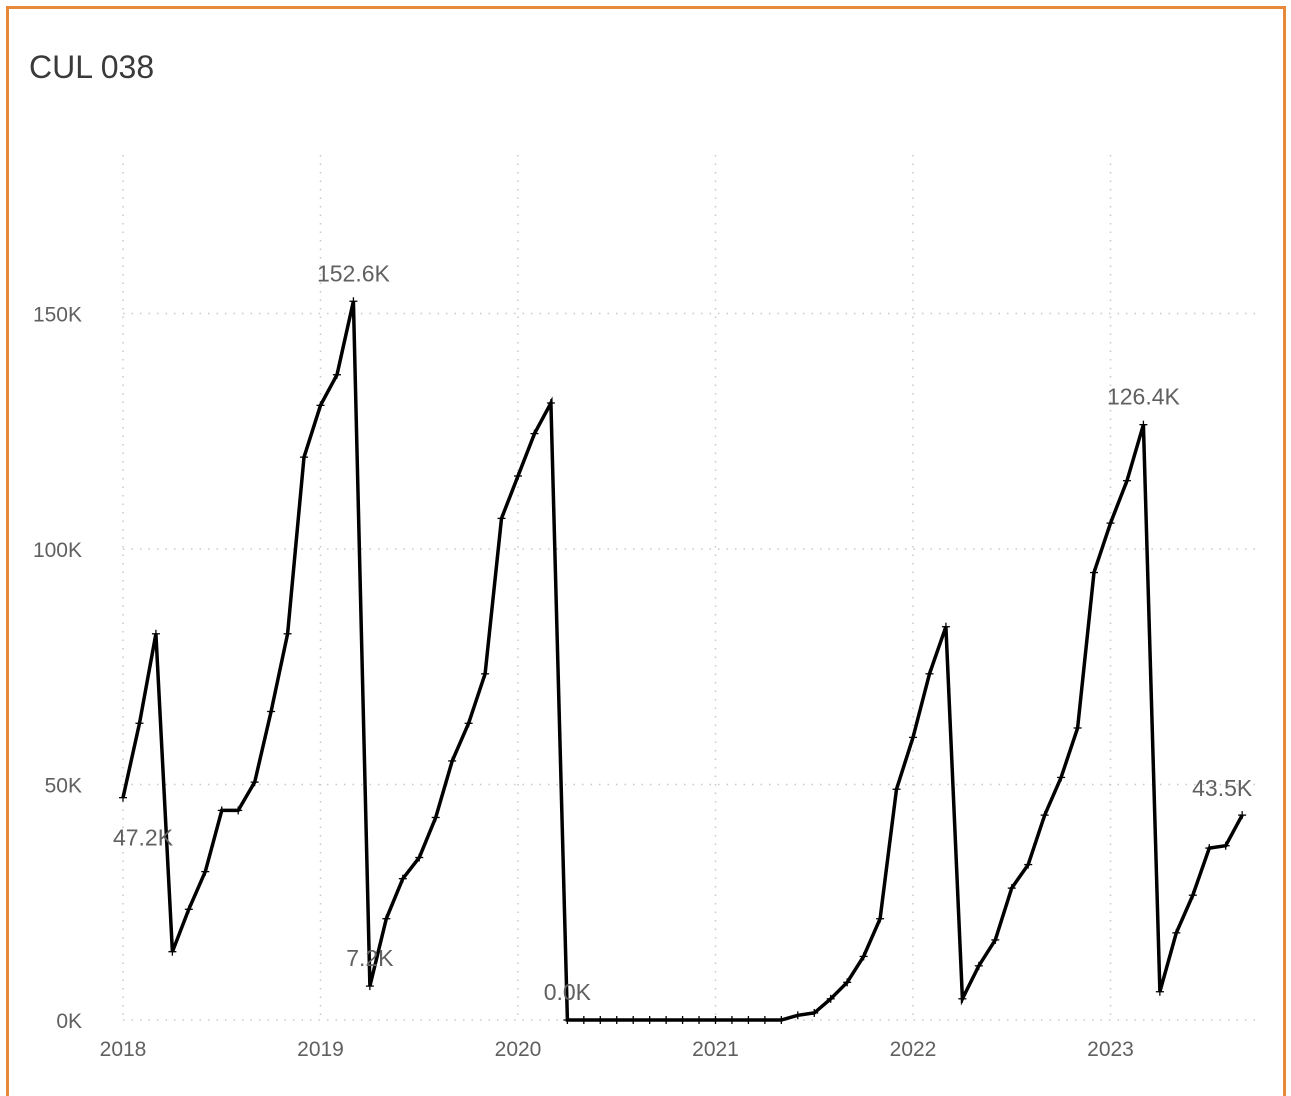  I want to click on data-label: 126.4K, so click(1144, 397).